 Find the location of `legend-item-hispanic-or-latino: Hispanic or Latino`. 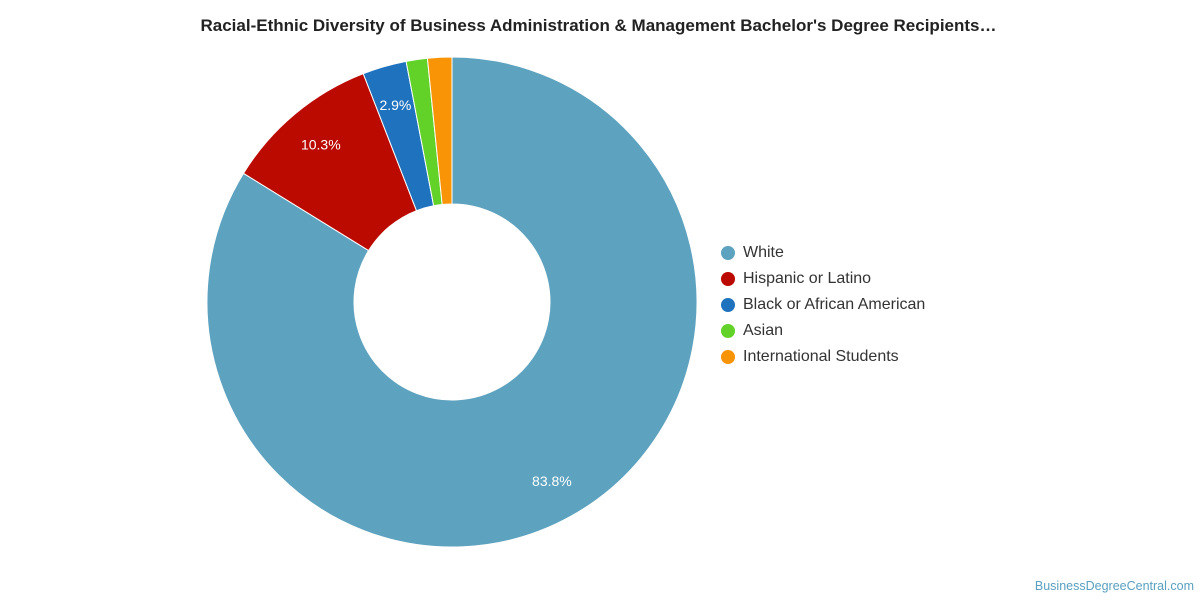

legend-item-hispanic-or-latino: Hispanic or Latino is located at coordinates (823, 279).